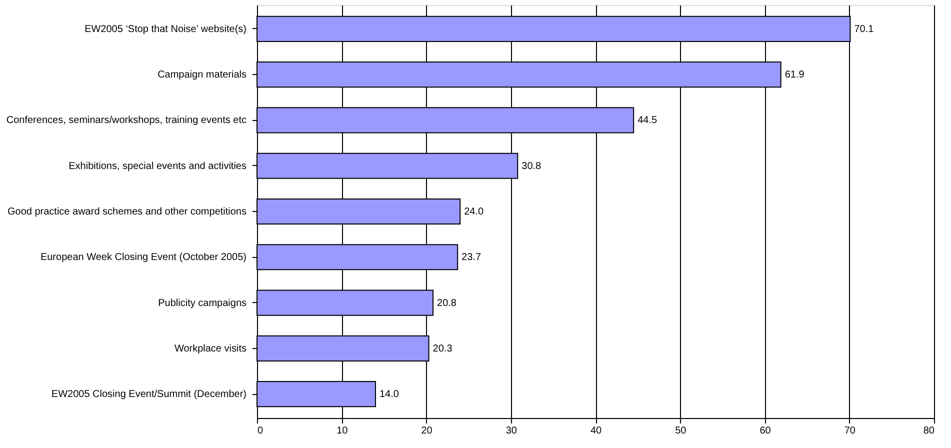 This screenshot has width=951, height=448. Describe the element at coordinates (447, 303) in the screenshot. I see `data-label: 20.8` at that location.